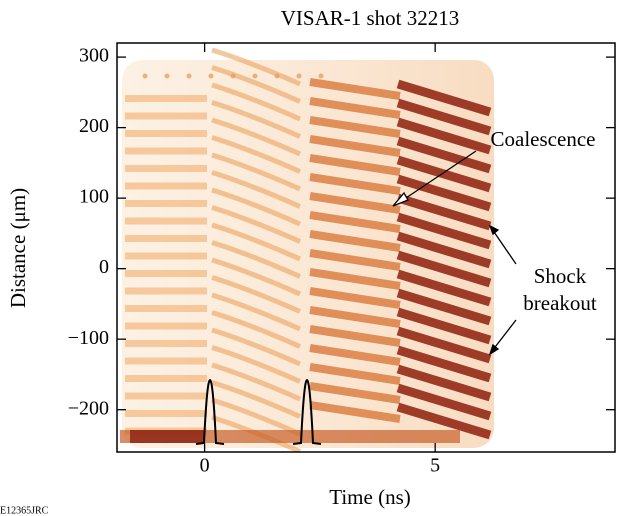 The width and height of the screenshot is (620, 516). I want to click on annotation: Coalescence, so click(543, 139).